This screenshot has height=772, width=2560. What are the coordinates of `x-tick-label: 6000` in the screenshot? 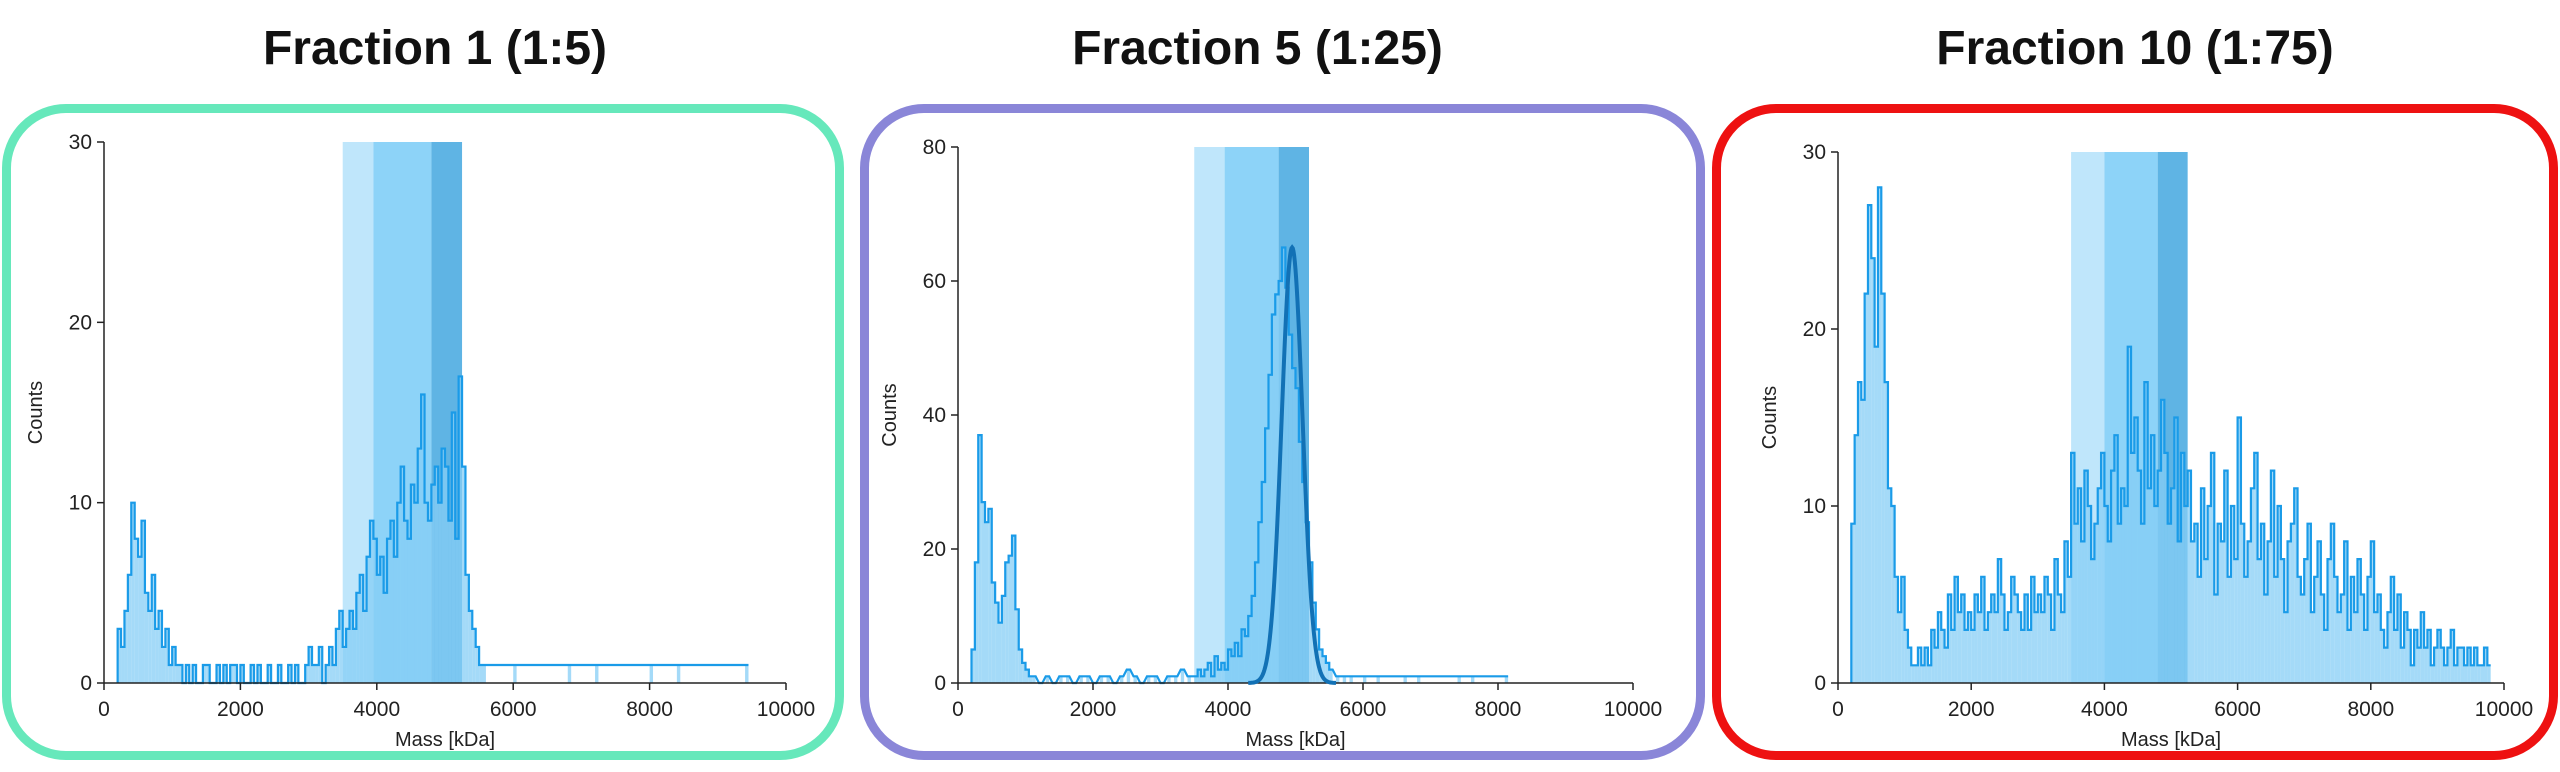 It's located at (2237, 709).